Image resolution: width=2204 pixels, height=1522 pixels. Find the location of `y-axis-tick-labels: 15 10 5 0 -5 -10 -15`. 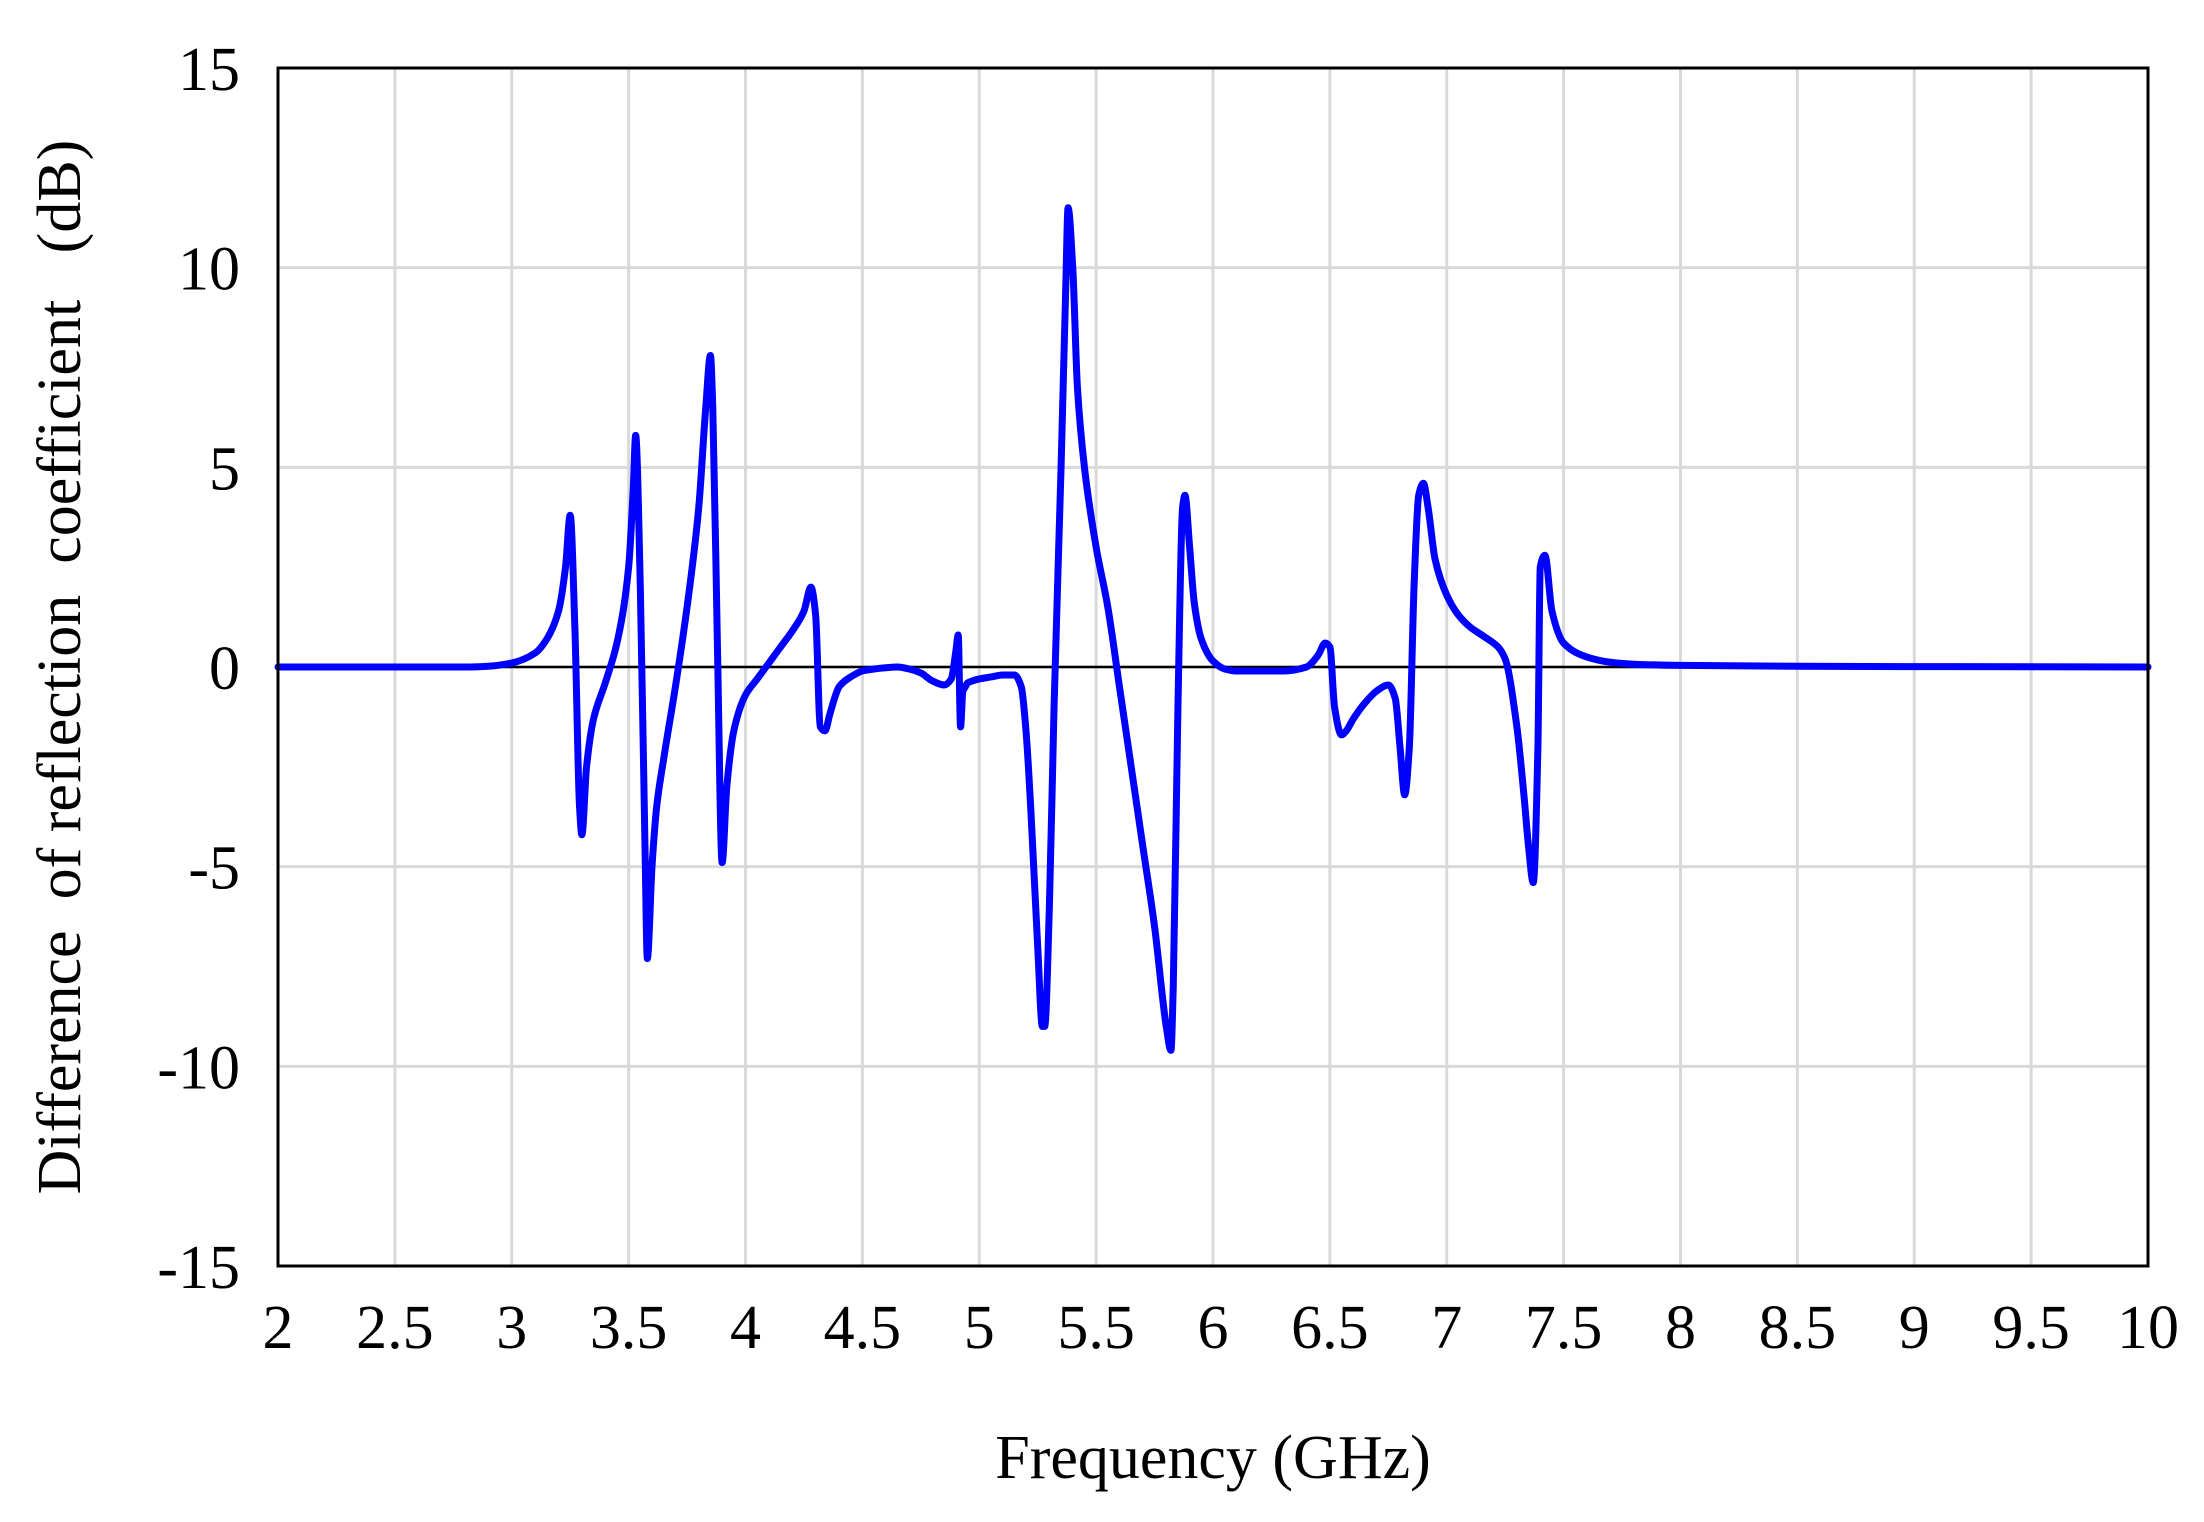

y-axis-tick-labels: 15 10 5 0 -5 -10 -15 is located at coordinates (198, 669).